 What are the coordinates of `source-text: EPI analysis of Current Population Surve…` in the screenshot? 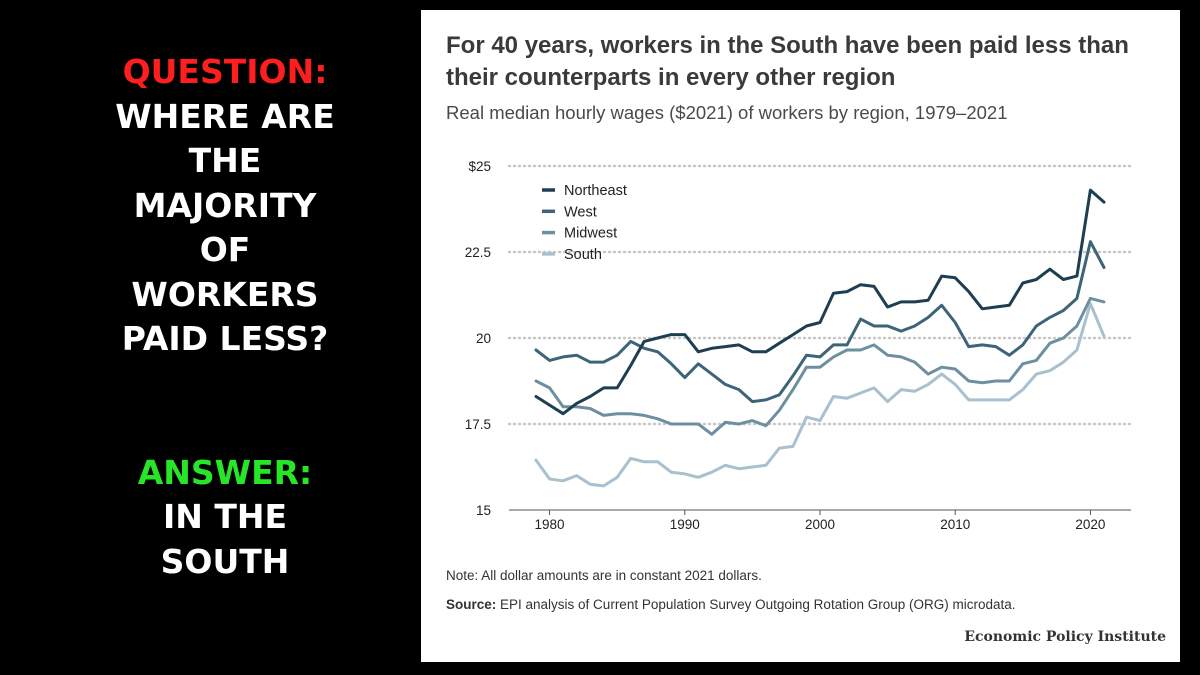 It's located at (756, 604).